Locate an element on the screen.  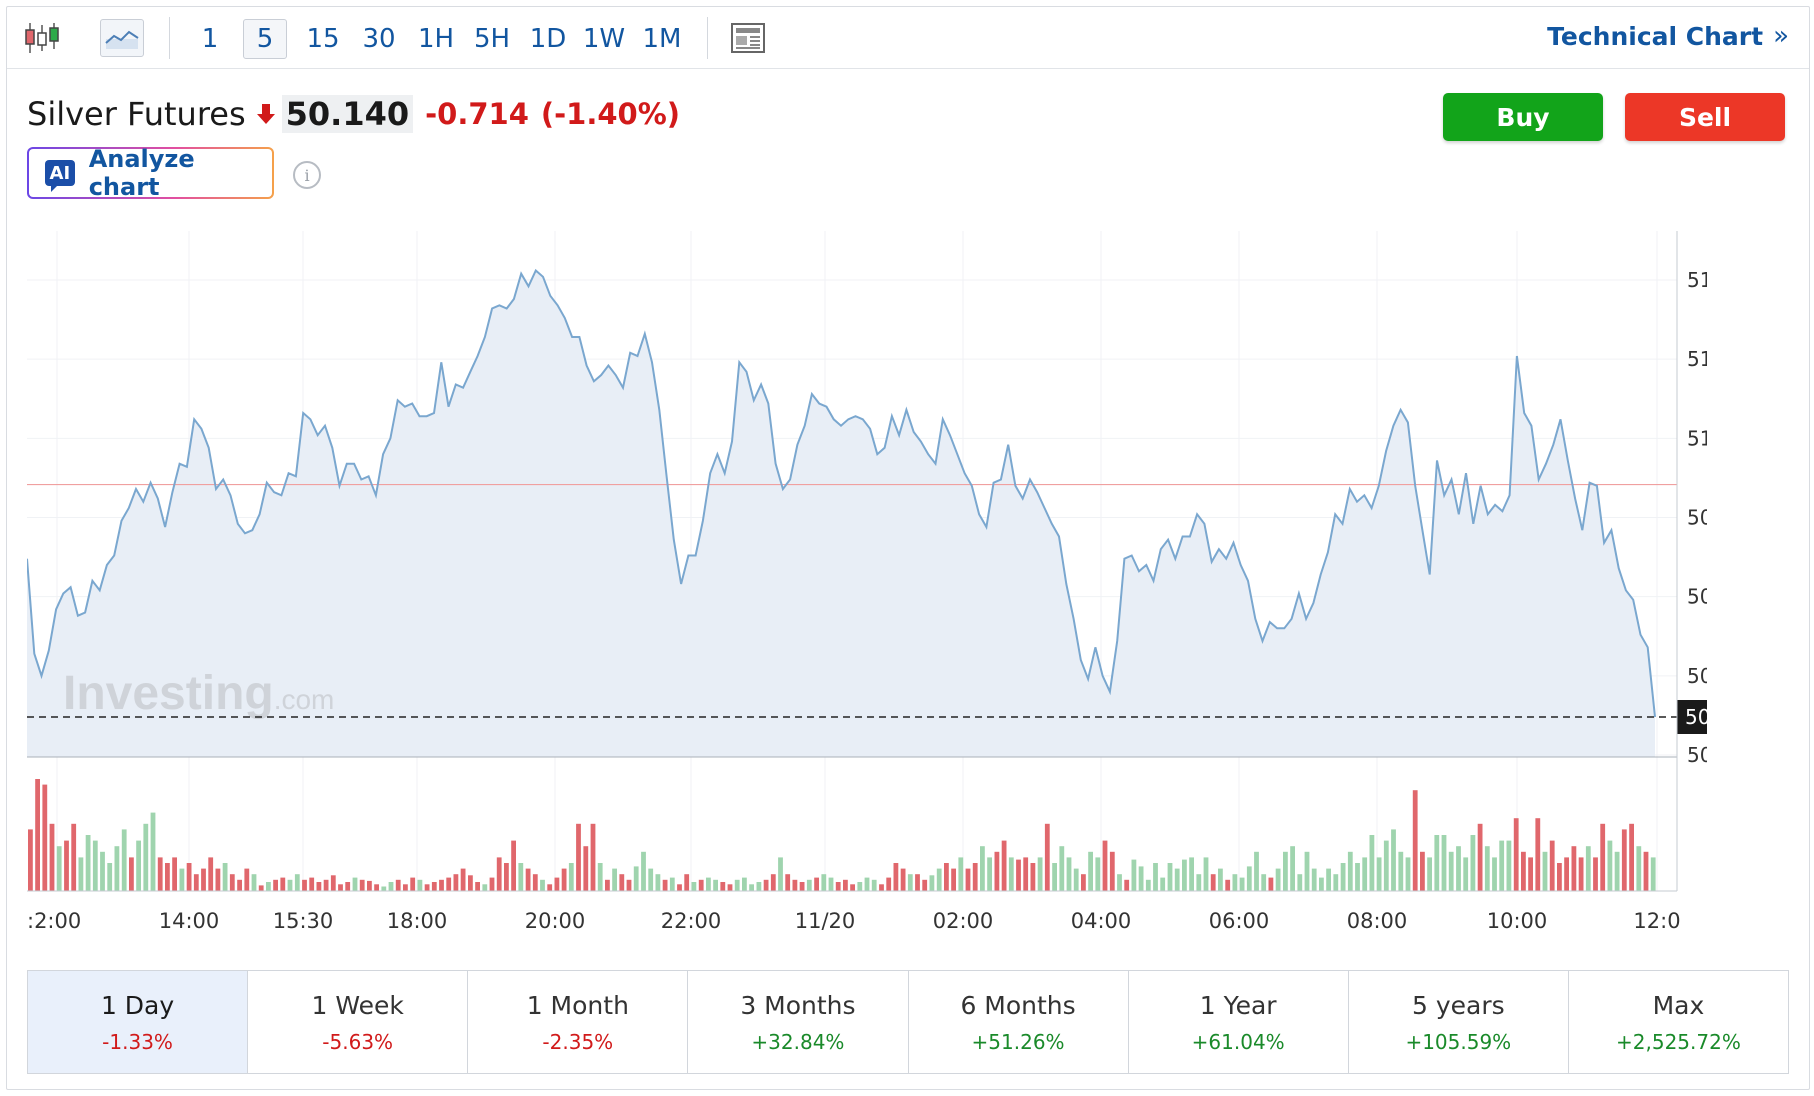
timeframe-1h: 1H is located at coordinates (436, 39).